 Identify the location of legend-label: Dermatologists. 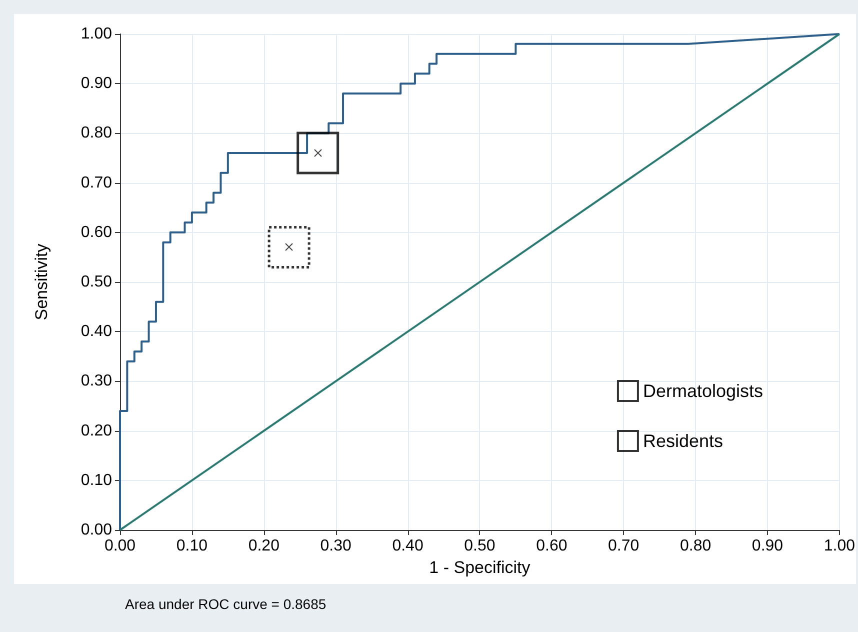
(703, 391).